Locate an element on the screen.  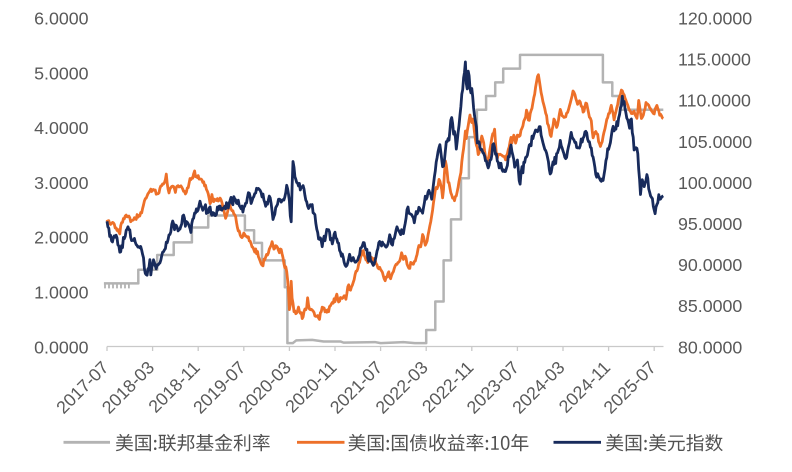
svg-text: 100.0000 is located at coordinates (715, 183).